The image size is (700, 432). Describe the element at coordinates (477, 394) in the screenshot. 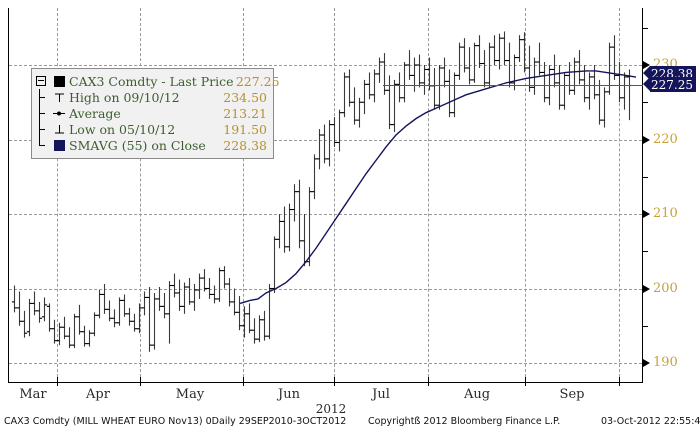

I see `x-axis-label-aug: Aug` at that location.